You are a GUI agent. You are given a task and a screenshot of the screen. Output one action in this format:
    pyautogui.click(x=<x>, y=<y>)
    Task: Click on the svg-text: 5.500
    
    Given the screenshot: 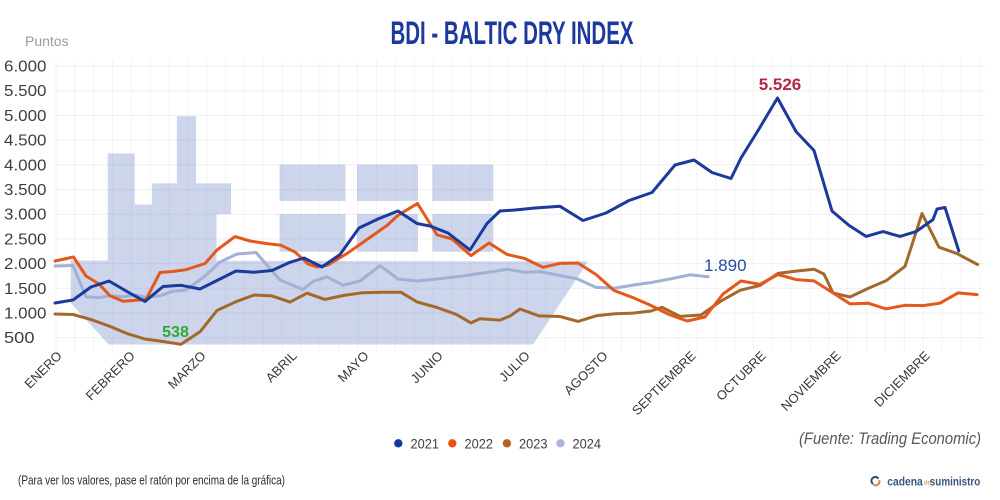 What is the action you would take?
    pyautogui.click(x=25, y=91)
    